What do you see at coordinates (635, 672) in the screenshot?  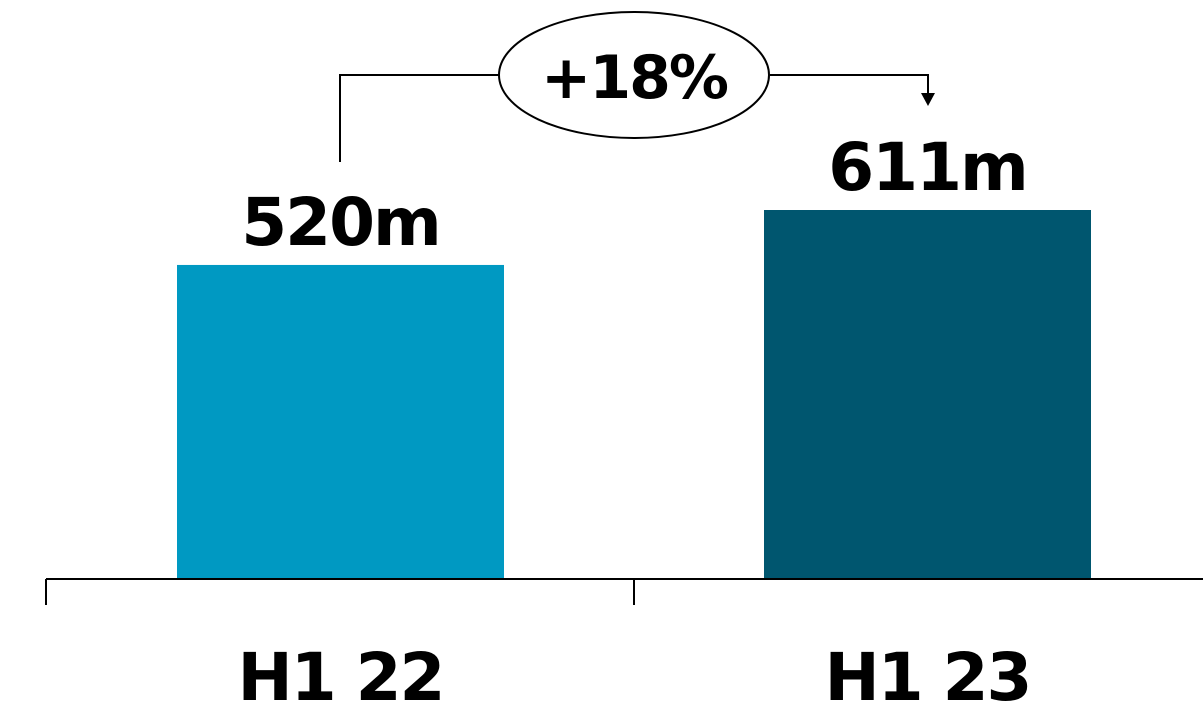 I see `x-tick-labels-group: H1 22 H1 23` at bounding box center [635, 672].